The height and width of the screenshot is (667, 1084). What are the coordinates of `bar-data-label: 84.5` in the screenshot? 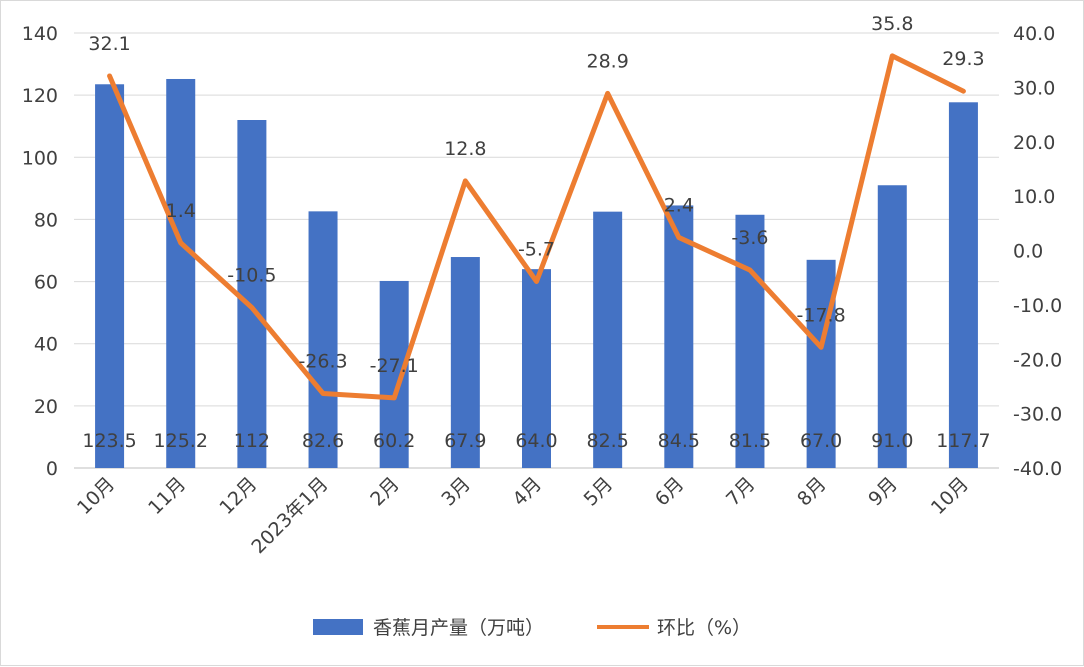 It's located at (679, 441).